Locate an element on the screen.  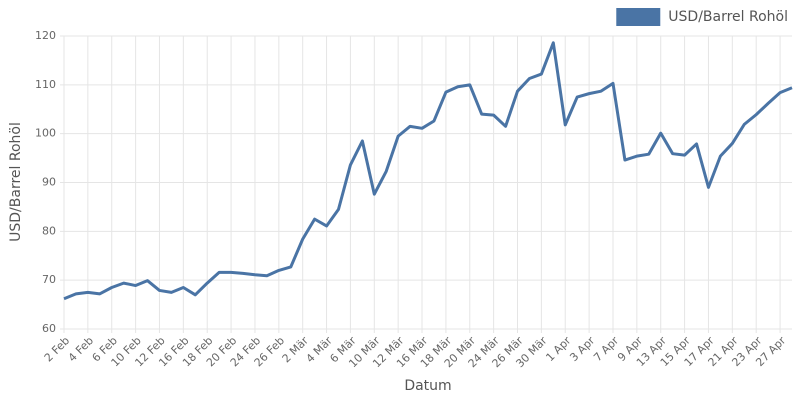
x-tick-label: 4 Feb is located at coordinates (81, 349).